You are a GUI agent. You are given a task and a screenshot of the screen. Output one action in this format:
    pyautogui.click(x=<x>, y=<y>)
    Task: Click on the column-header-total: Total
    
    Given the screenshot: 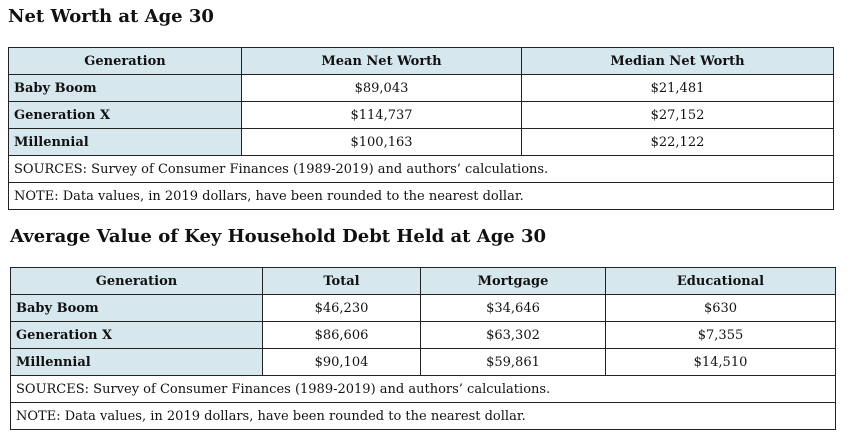 What is the action you would take?
    pyautogui.click(x=341, y=281)
    